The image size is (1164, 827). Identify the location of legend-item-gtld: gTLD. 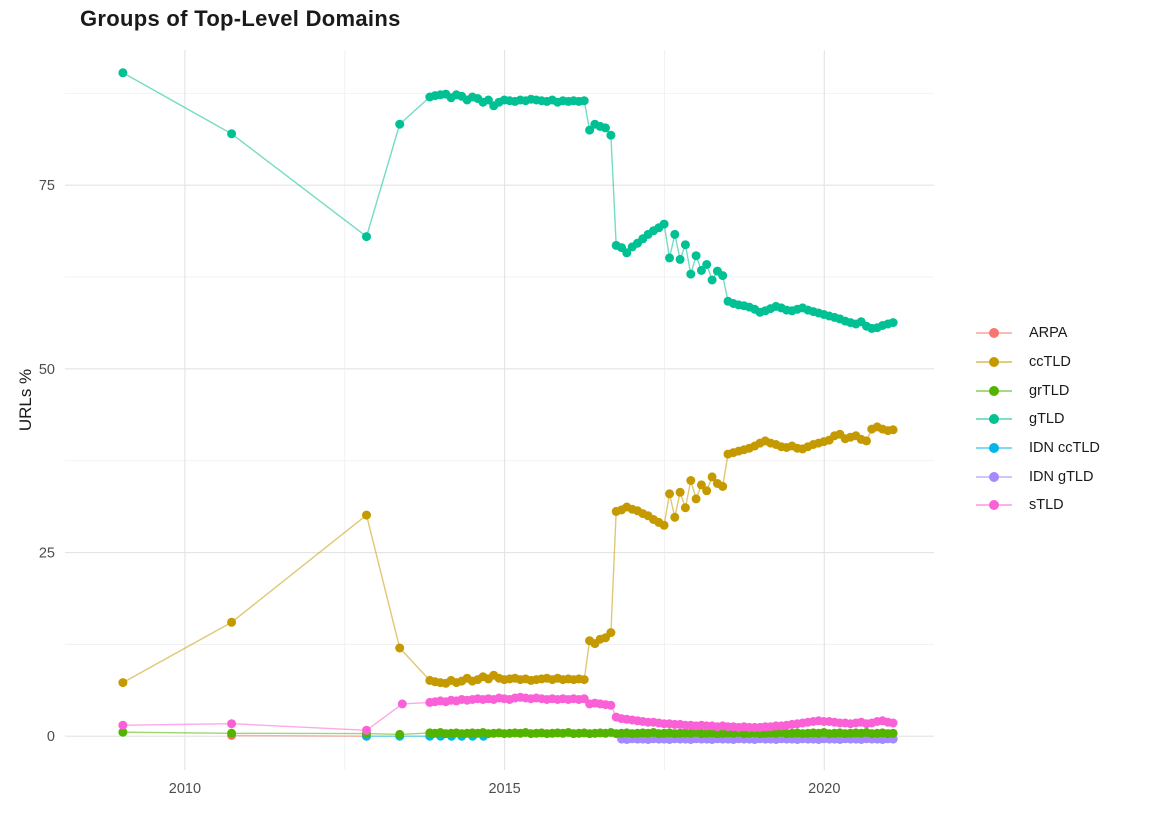
(1038, 419).